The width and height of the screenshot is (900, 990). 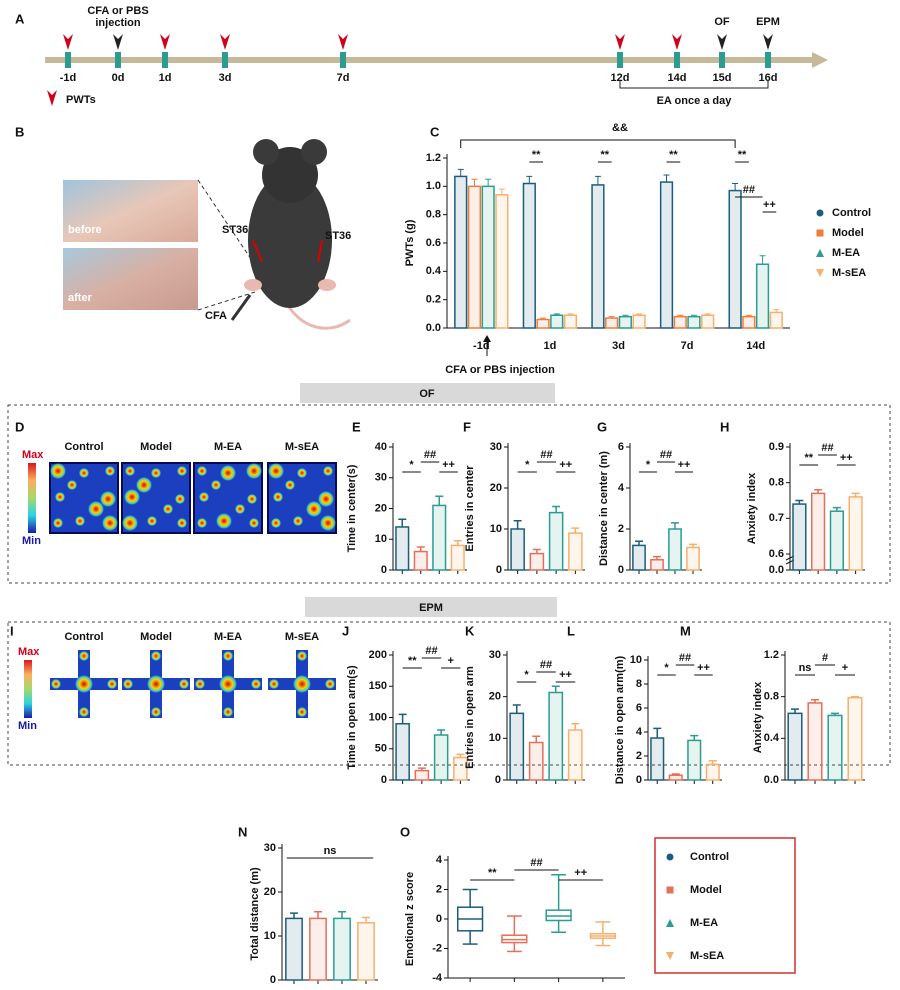 What do you see at coordinates (722, 22) in the screenshot?
I see `of-label: OF` at bounding box center [722, 22].